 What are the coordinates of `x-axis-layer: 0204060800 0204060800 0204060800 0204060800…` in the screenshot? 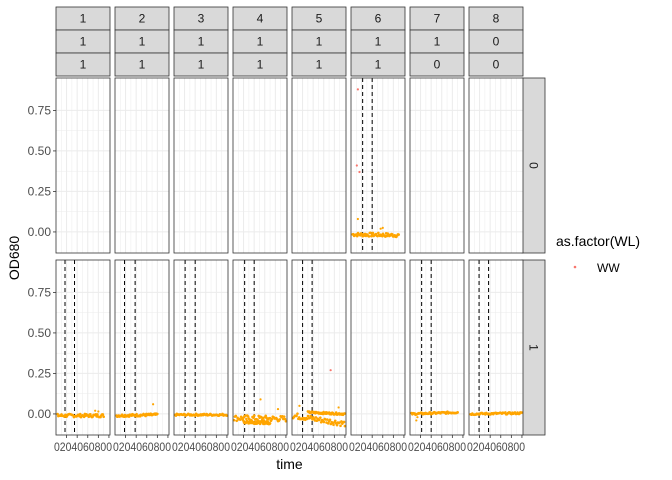 It's located at (289, 444).